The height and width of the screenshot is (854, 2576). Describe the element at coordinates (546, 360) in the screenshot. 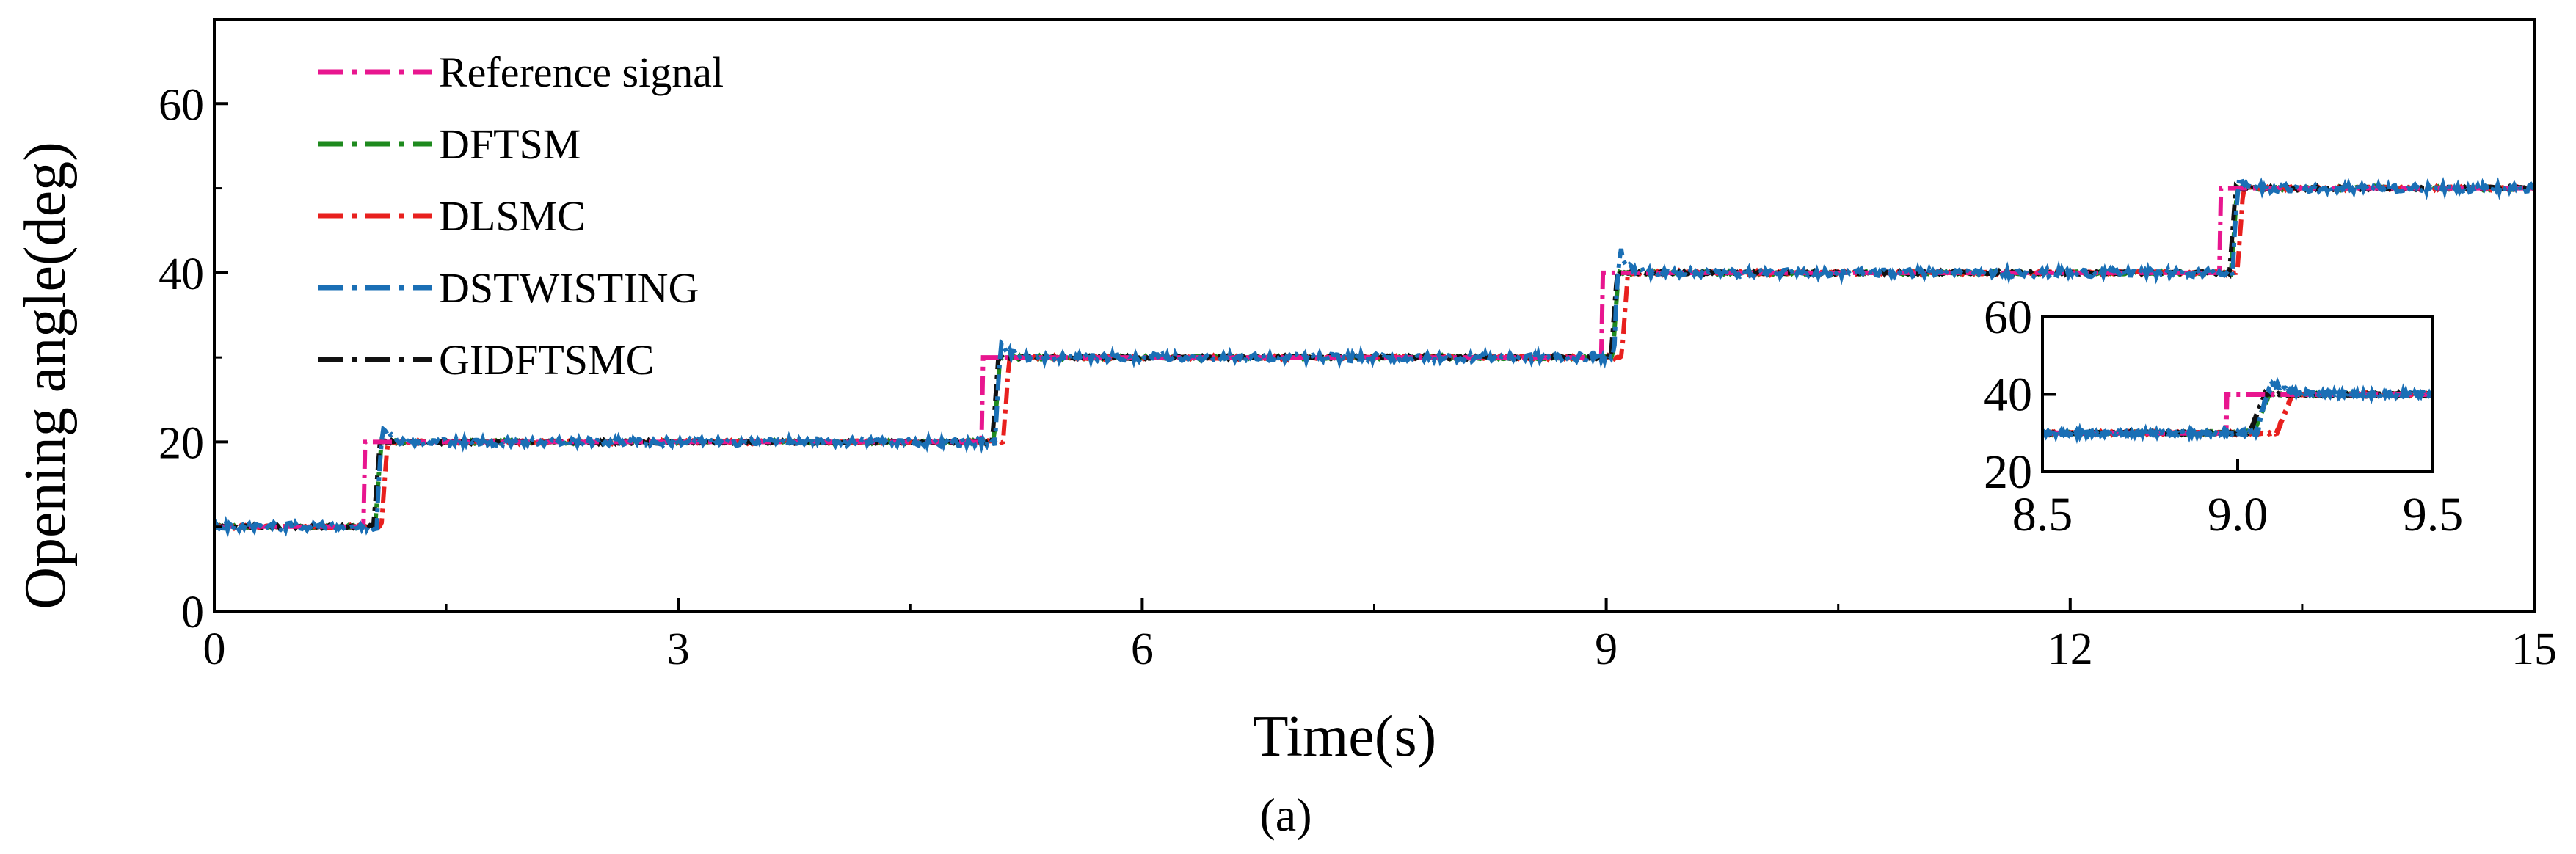

I see `legend-label: GIDFTSMC` at that location.